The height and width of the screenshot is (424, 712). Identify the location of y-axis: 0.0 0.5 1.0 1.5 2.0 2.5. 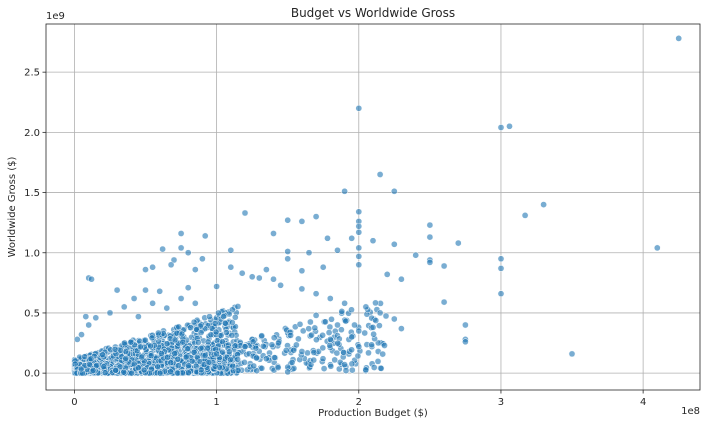
(35, 224).